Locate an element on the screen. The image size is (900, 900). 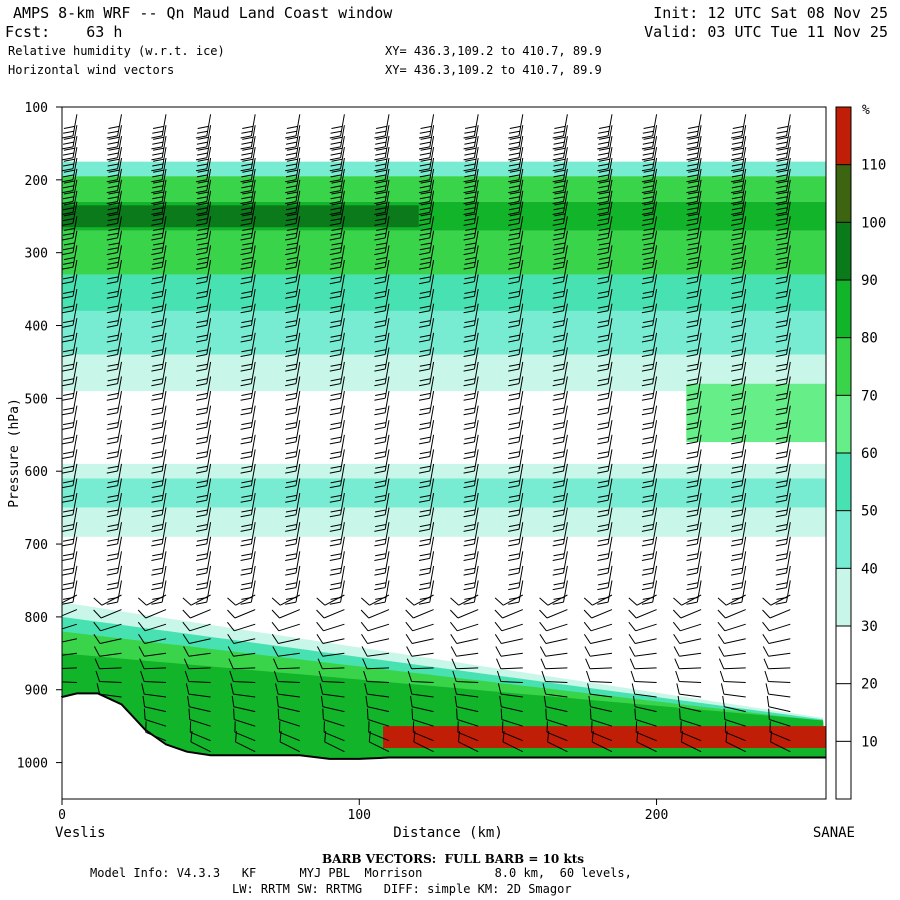
colorbar-unit: % is located at coordinates (866, 110).